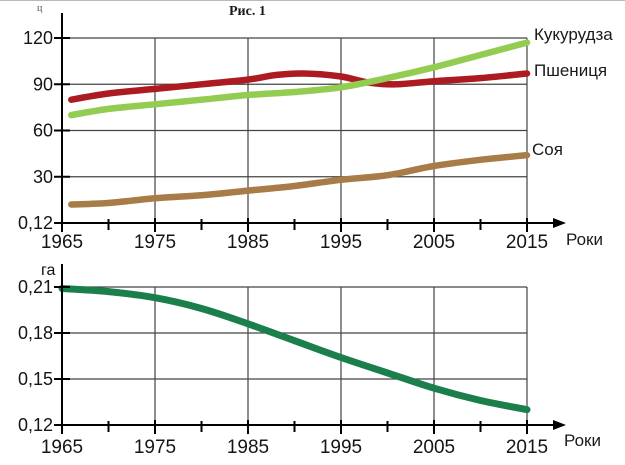  Describe the element at coordinates (299, 86) in the screenshot. I see `Пшениця-line` at that location.